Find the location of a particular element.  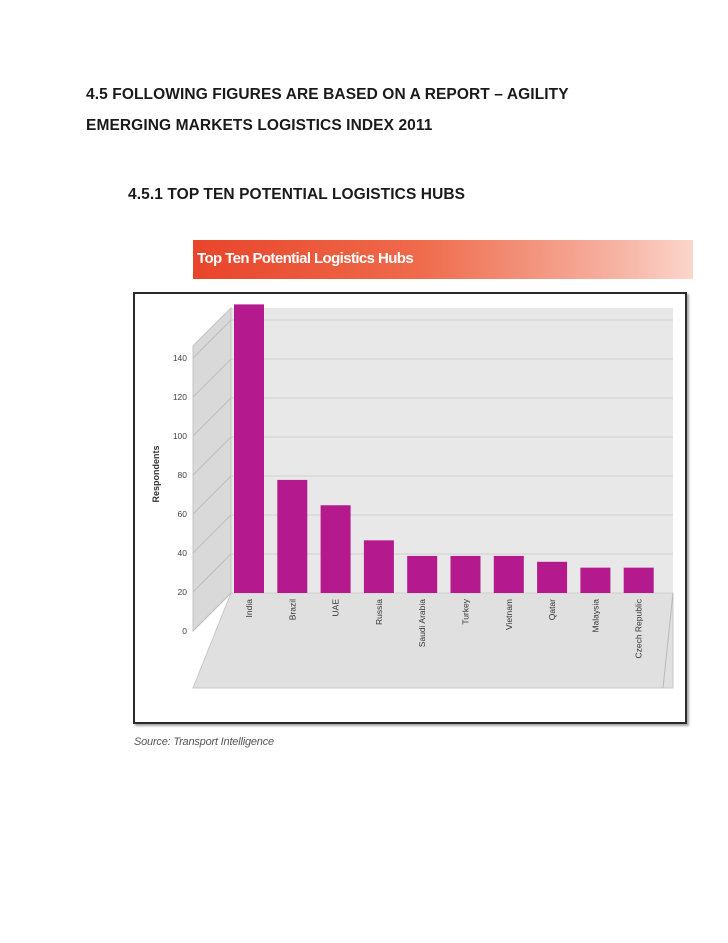

chart-title-banner: Top Ten Potential Logistics Hubs is located at coordinates (443, 259).